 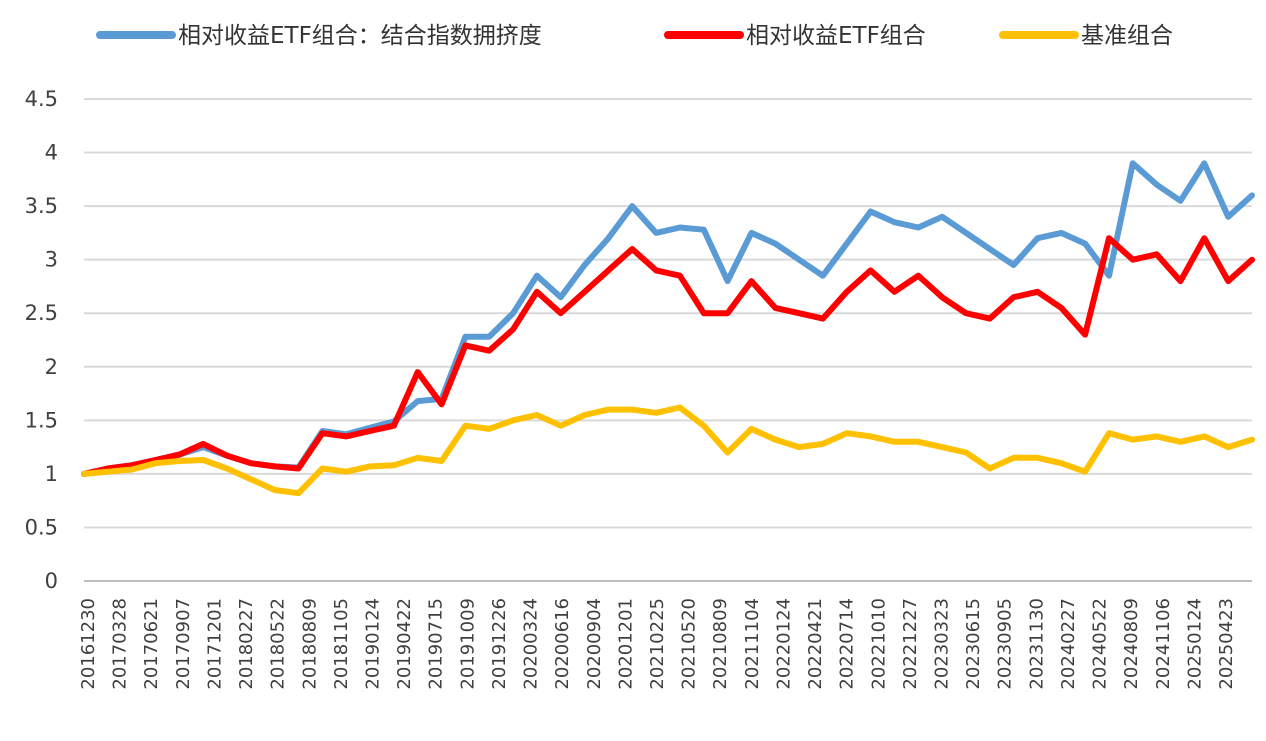 I want to click on x-tick-label: 20201201, so click(x=625, y=644).